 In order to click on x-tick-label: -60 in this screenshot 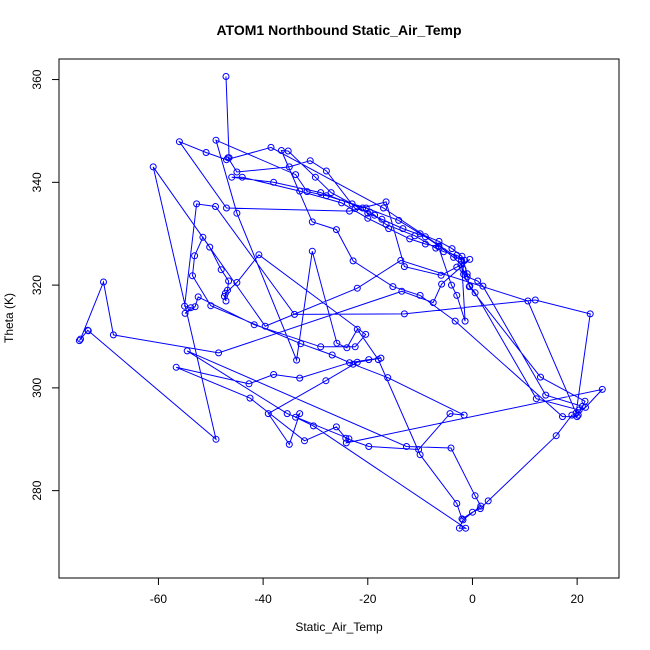, I will do `click(159, 599)`.